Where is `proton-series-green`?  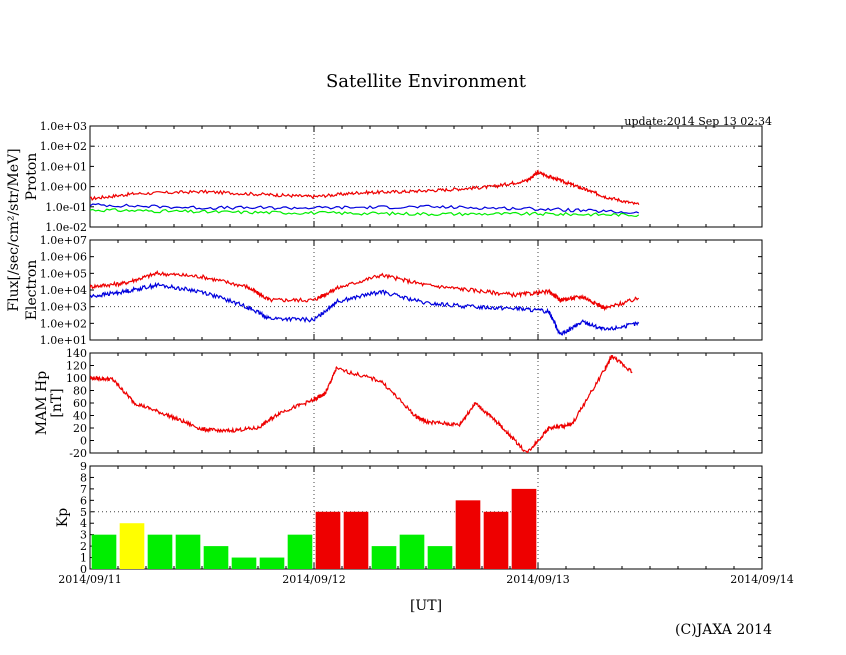 proton-series-green is located at coordinates (365, 213).